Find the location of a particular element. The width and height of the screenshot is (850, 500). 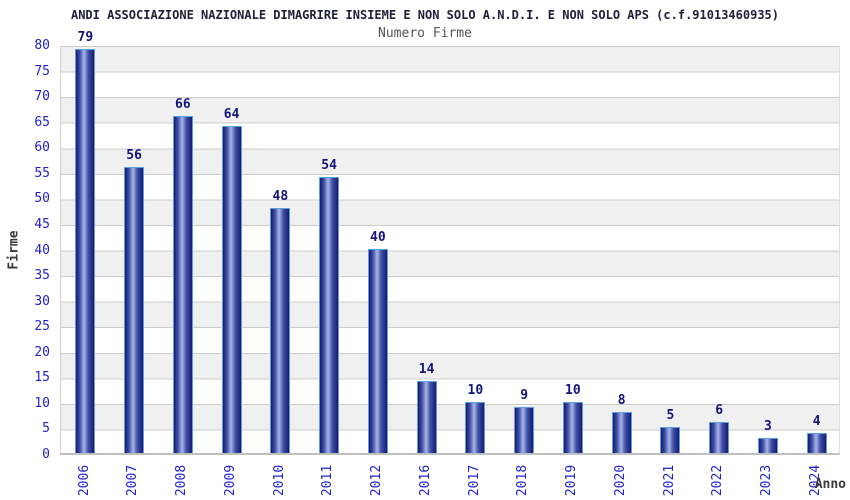

x-tick-label: 2020 is located at coordinates (621, 480).